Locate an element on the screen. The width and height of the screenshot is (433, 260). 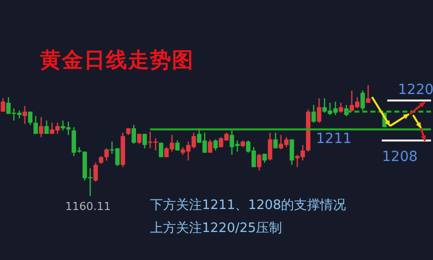
annotation: 1211 is located at coordinates (334, 139).